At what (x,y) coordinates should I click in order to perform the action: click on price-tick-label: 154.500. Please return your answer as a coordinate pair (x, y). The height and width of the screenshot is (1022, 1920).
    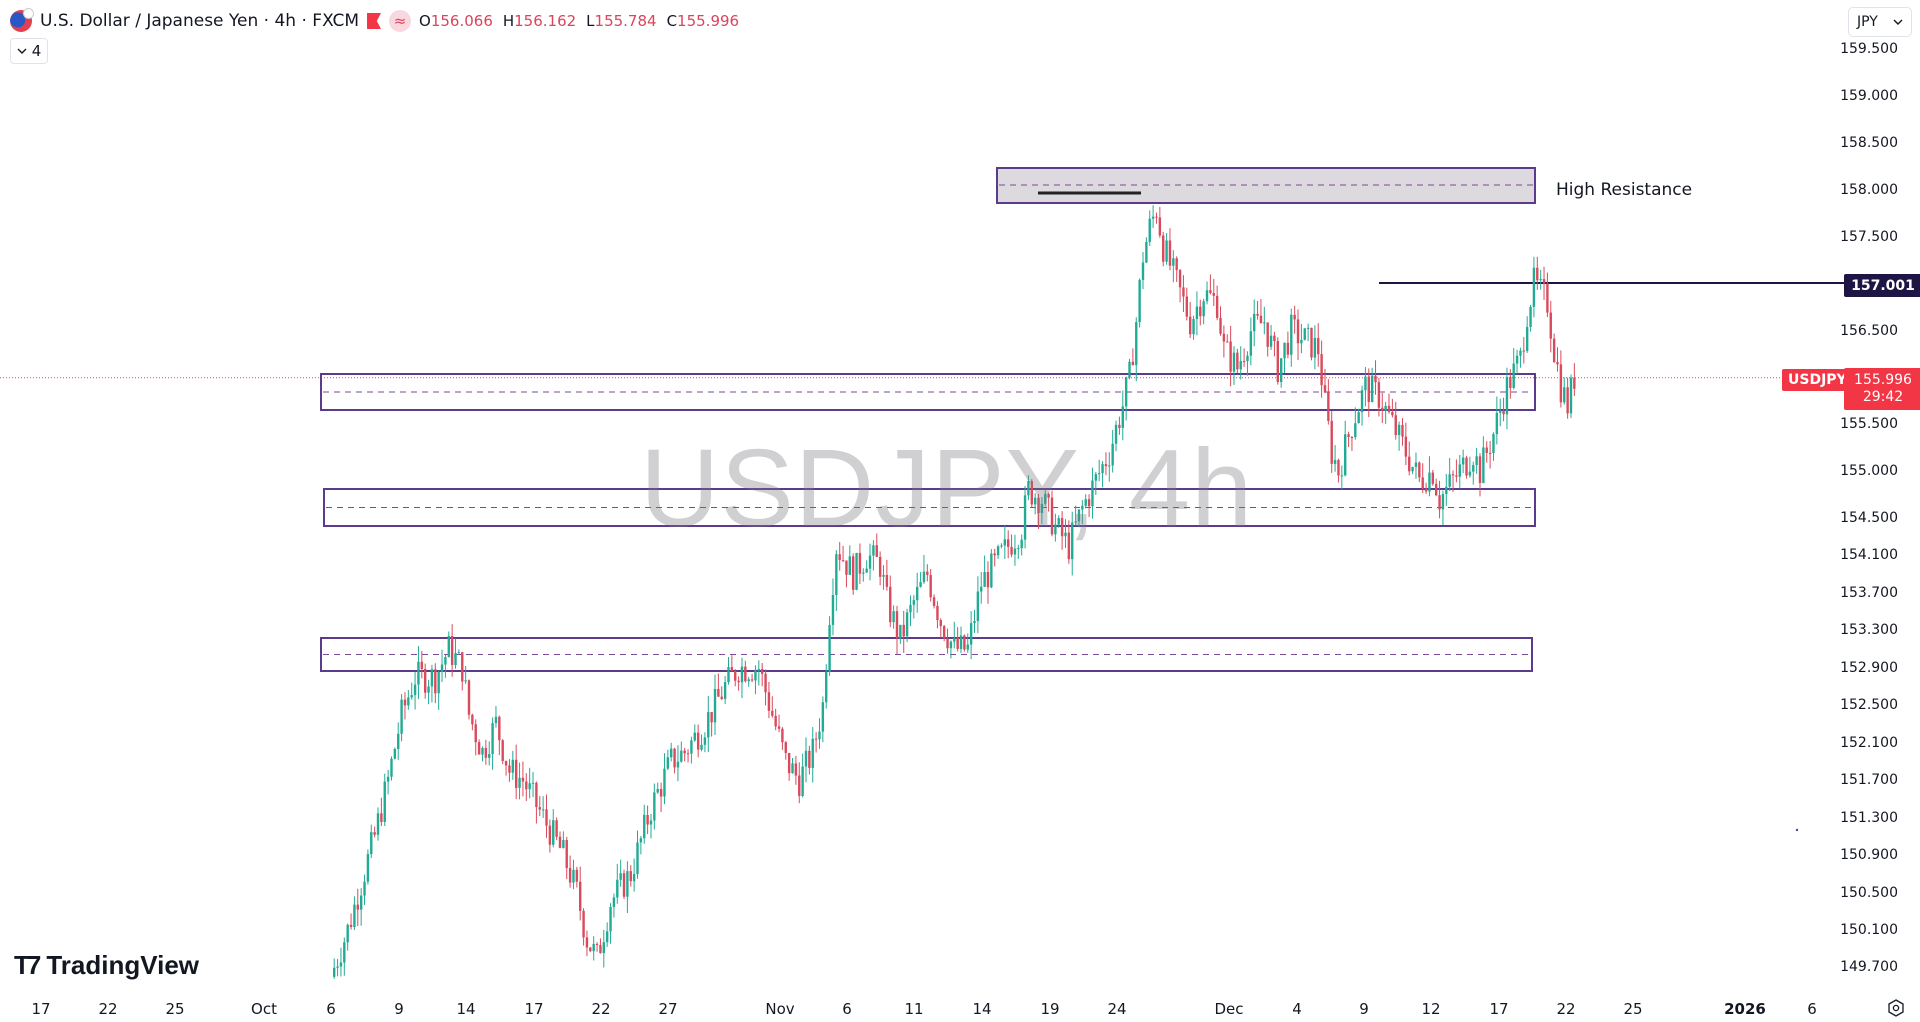
    Looking at the image, I should click on (1869, 517).